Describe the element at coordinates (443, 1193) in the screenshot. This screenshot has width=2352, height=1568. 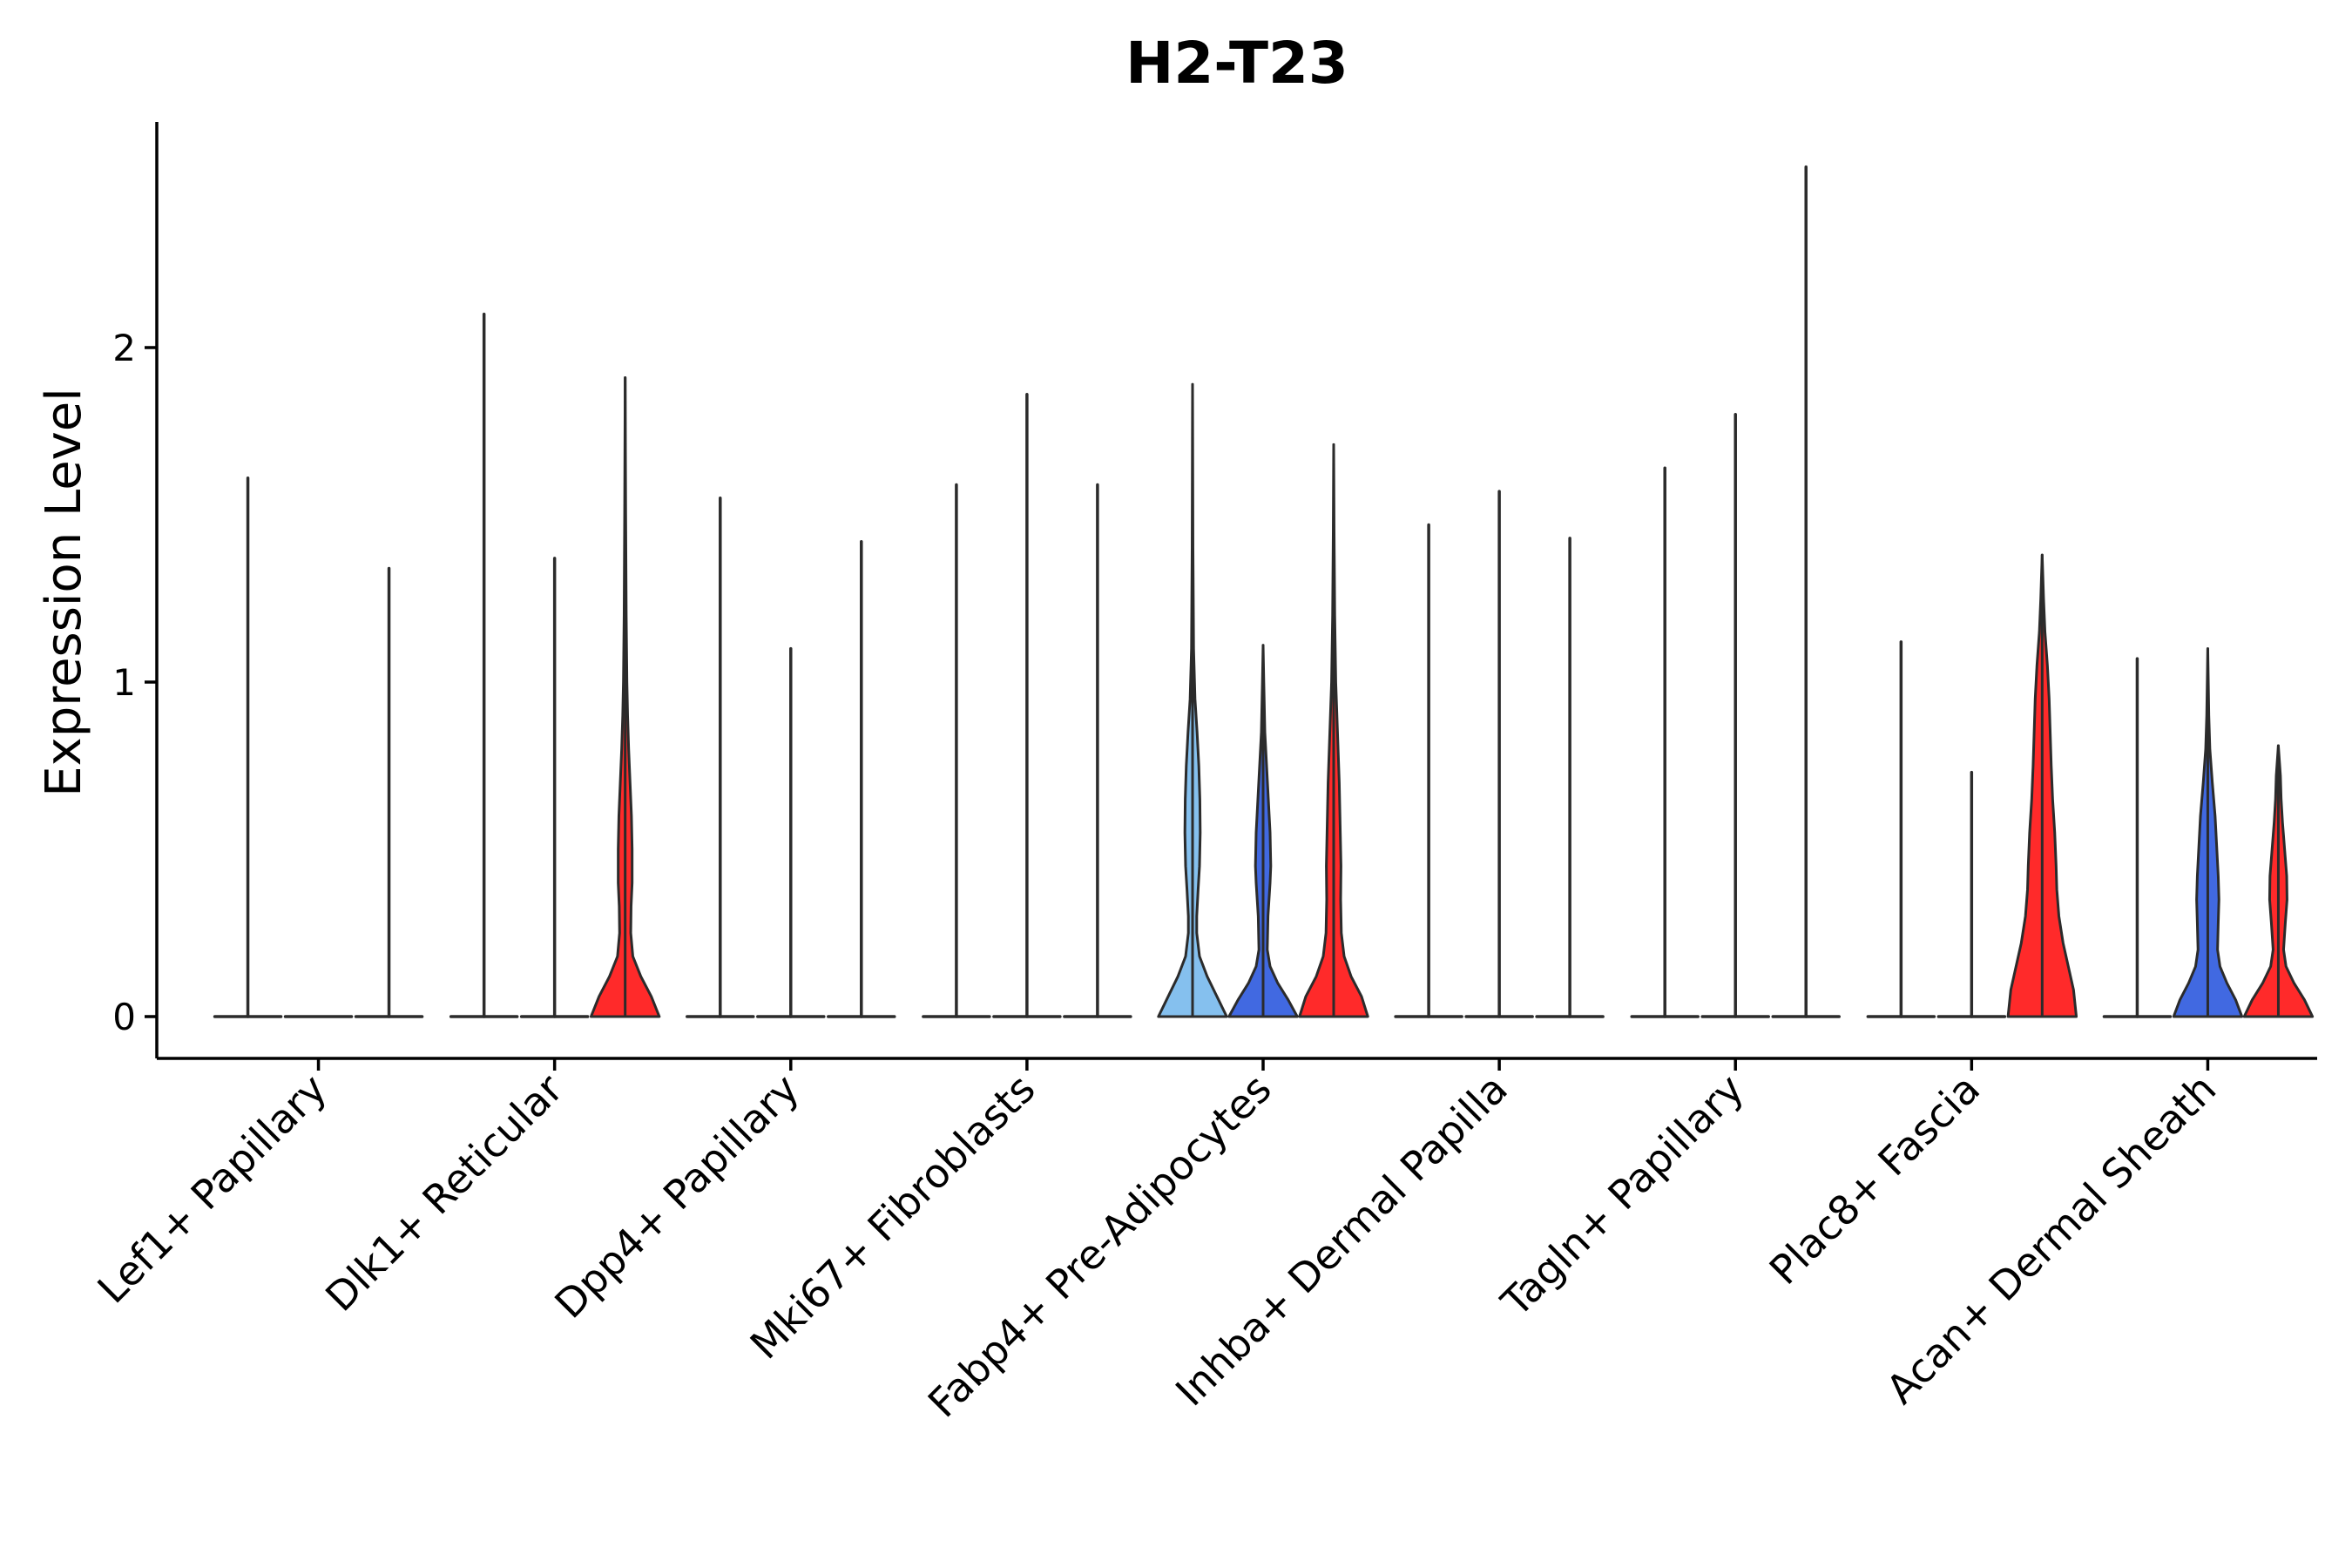
I see `x-tick-label: Dlk1+ Reticular` at that location.